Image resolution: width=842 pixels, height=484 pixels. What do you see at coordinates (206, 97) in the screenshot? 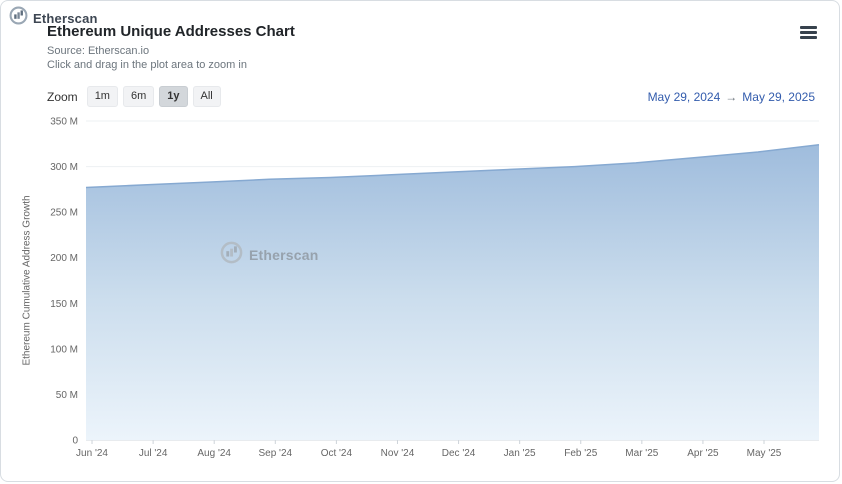
I see `zoom-button-all: All` at bounding box center [206, 97].